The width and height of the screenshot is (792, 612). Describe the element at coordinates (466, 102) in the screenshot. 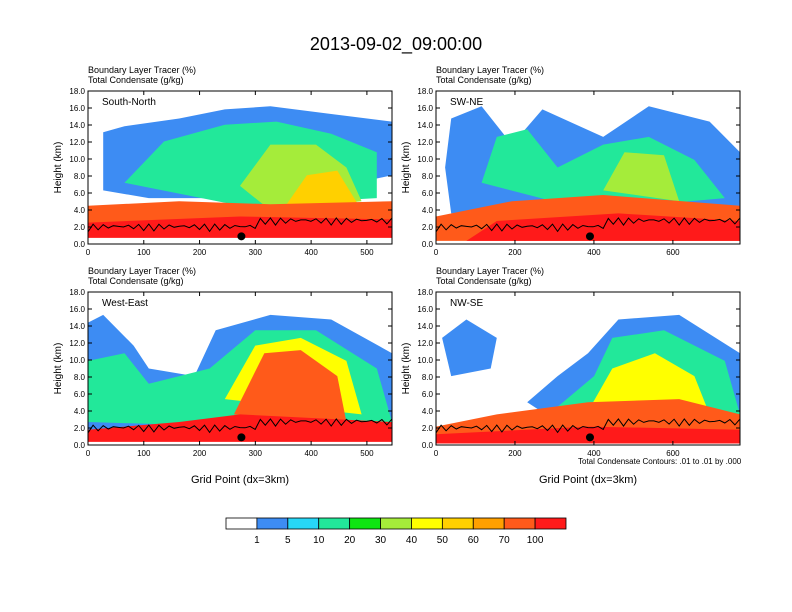

I see `panel-label: SW-NE` at that location.